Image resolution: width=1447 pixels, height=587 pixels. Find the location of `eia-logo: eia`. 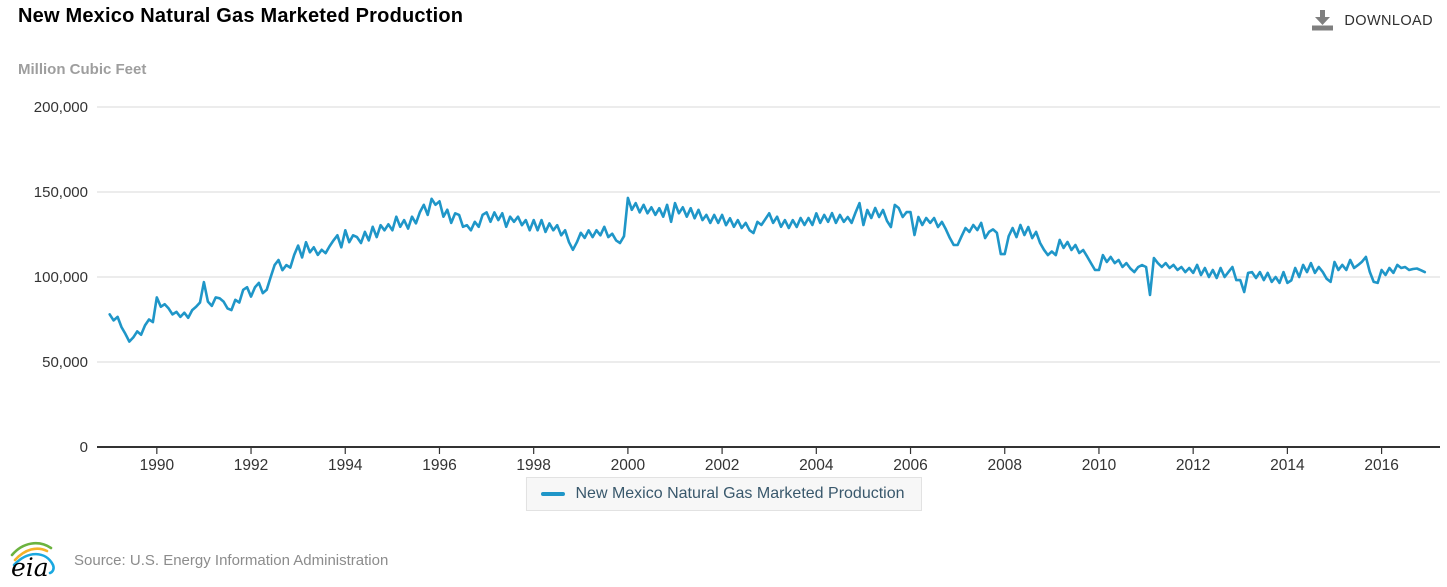

eia-logo: eia is located at coordinates (33, 560).